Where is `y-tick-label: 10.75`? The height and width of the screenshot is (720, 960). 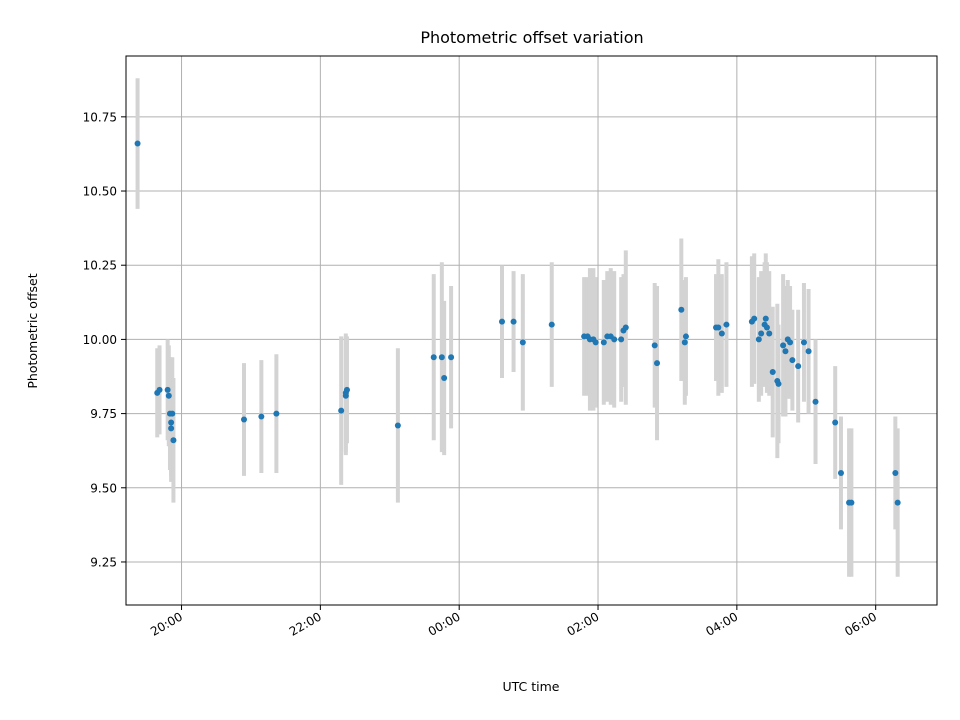 y-tick-label: 10.75 is located at coordinates (100, 117).